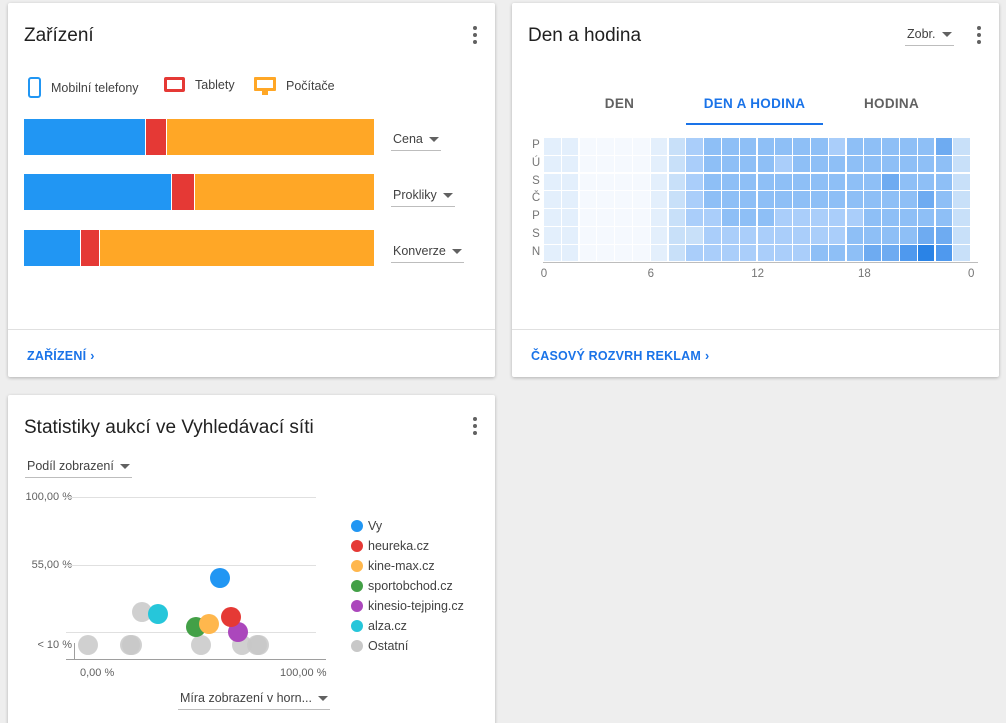  I want to click on auction-more-menu-icon, so click(475, 426).